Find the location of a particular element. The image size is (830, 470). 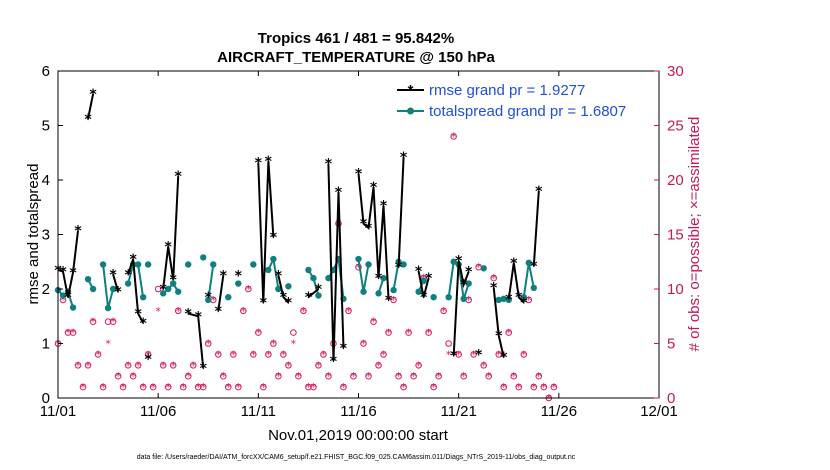

x-tick-label: 11/11 is located at coordinates (258, 411).